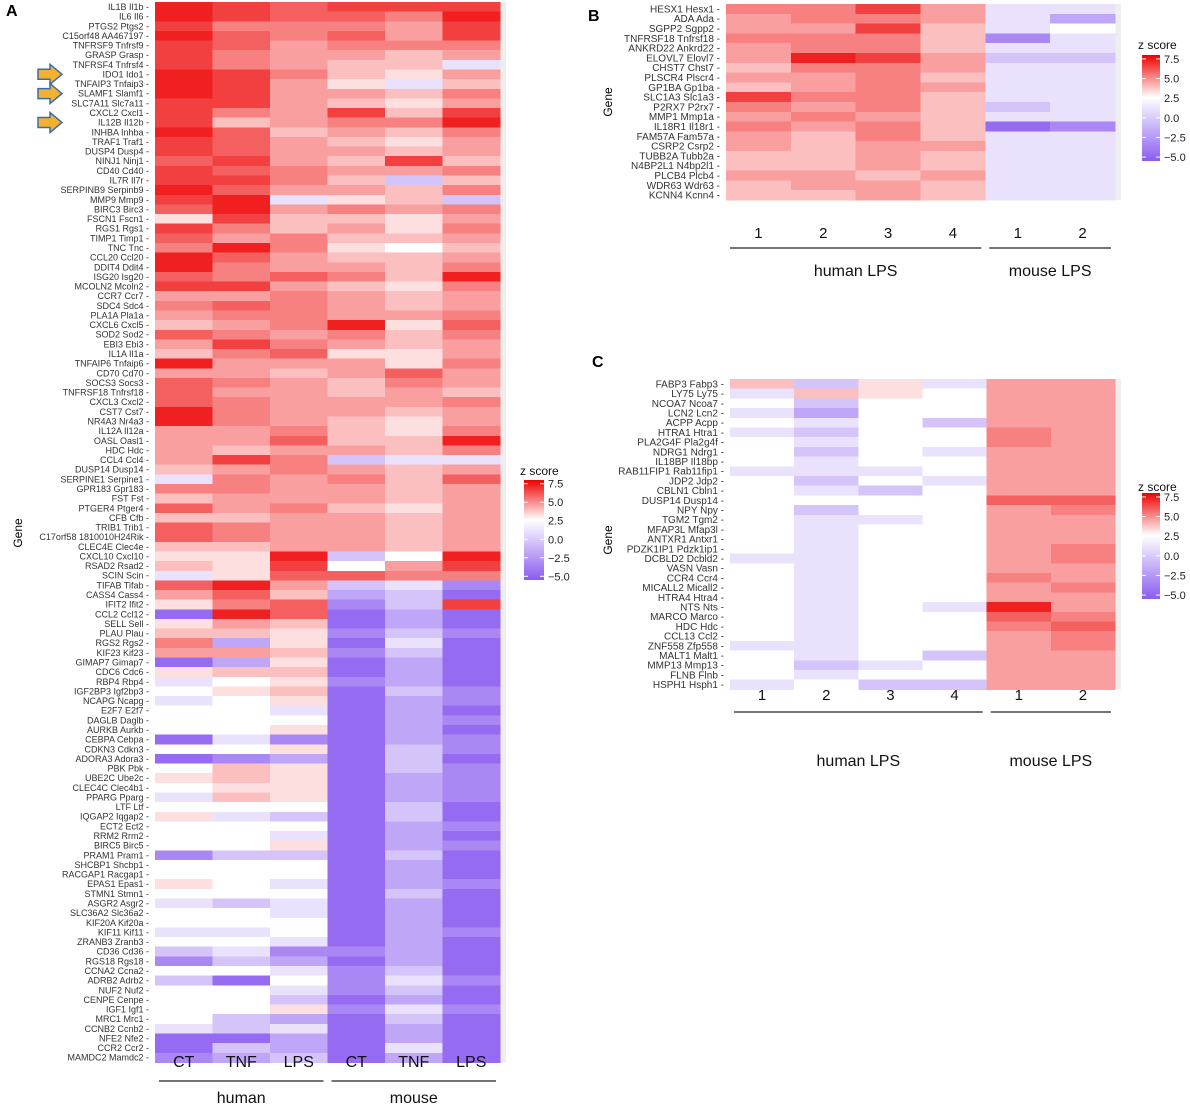 The width and height of the screenshot is (1190, 1106). Describe the element at coordinates (925, 534) in the screenshot. I see `heatmap-cells-c` at that location.